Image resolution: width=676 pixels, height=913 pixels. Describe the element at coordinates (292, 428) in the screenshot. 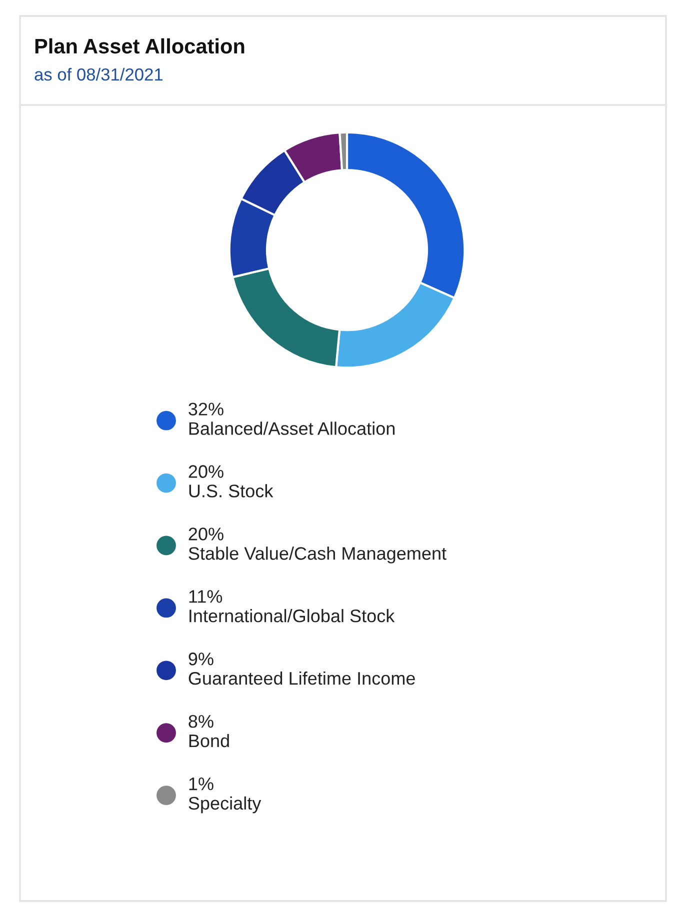

I see `legend-label: Balanced/Asset Allocation` at that location.